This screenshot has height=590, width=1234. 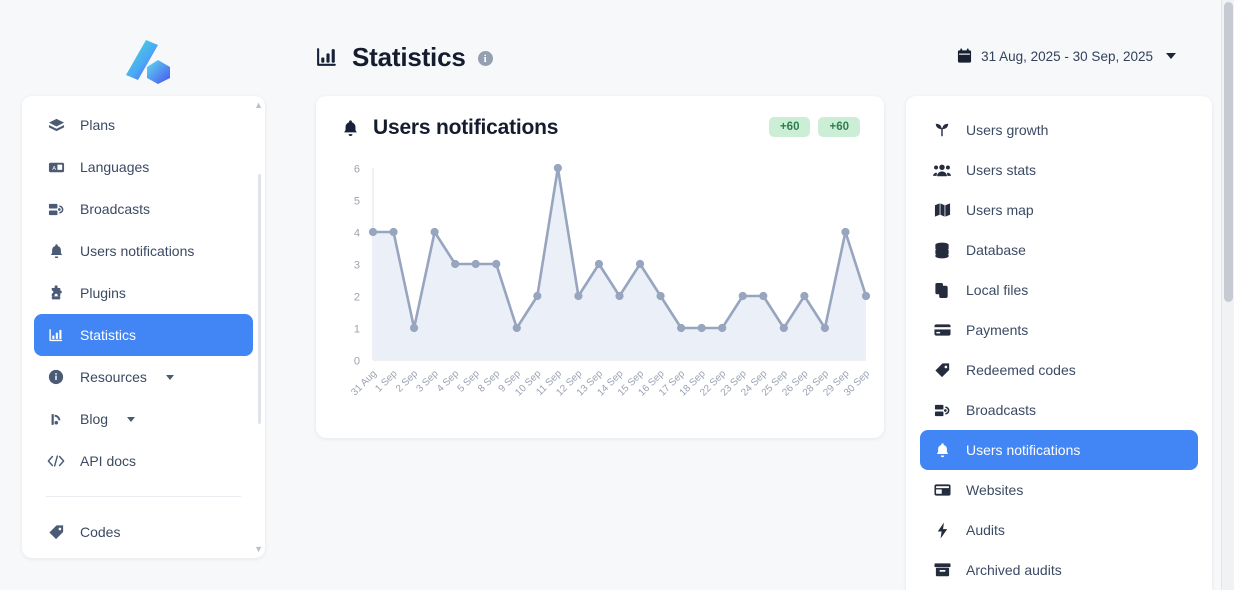 What do you see at coordinates (56, 125) in the screenshot?
I see `plans-icon` at bounding box center [56, 125].